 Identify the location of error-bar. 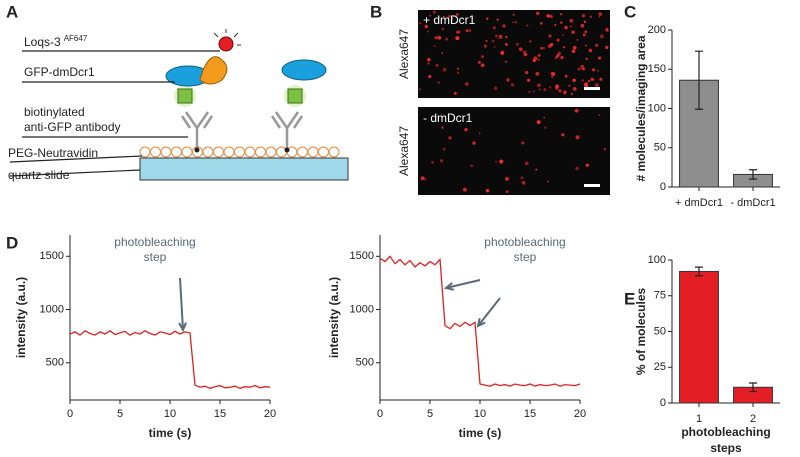
(699, 80).